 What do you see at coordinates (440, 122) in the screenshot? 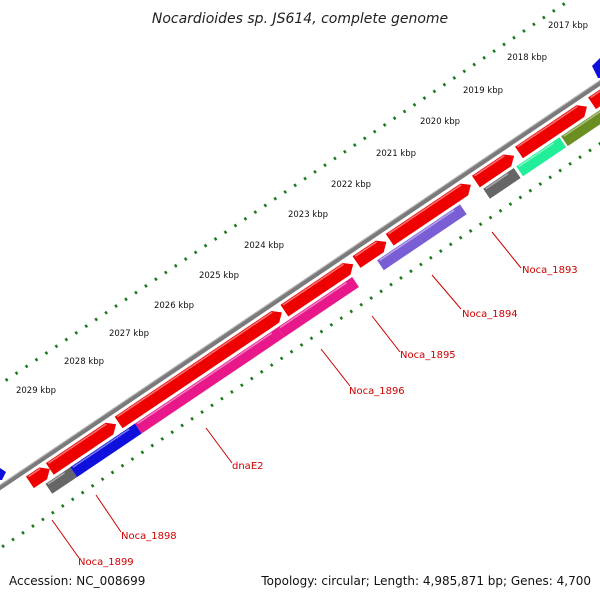
I see `tick-label: 2020 kbp` at bounding box center [440, 122].